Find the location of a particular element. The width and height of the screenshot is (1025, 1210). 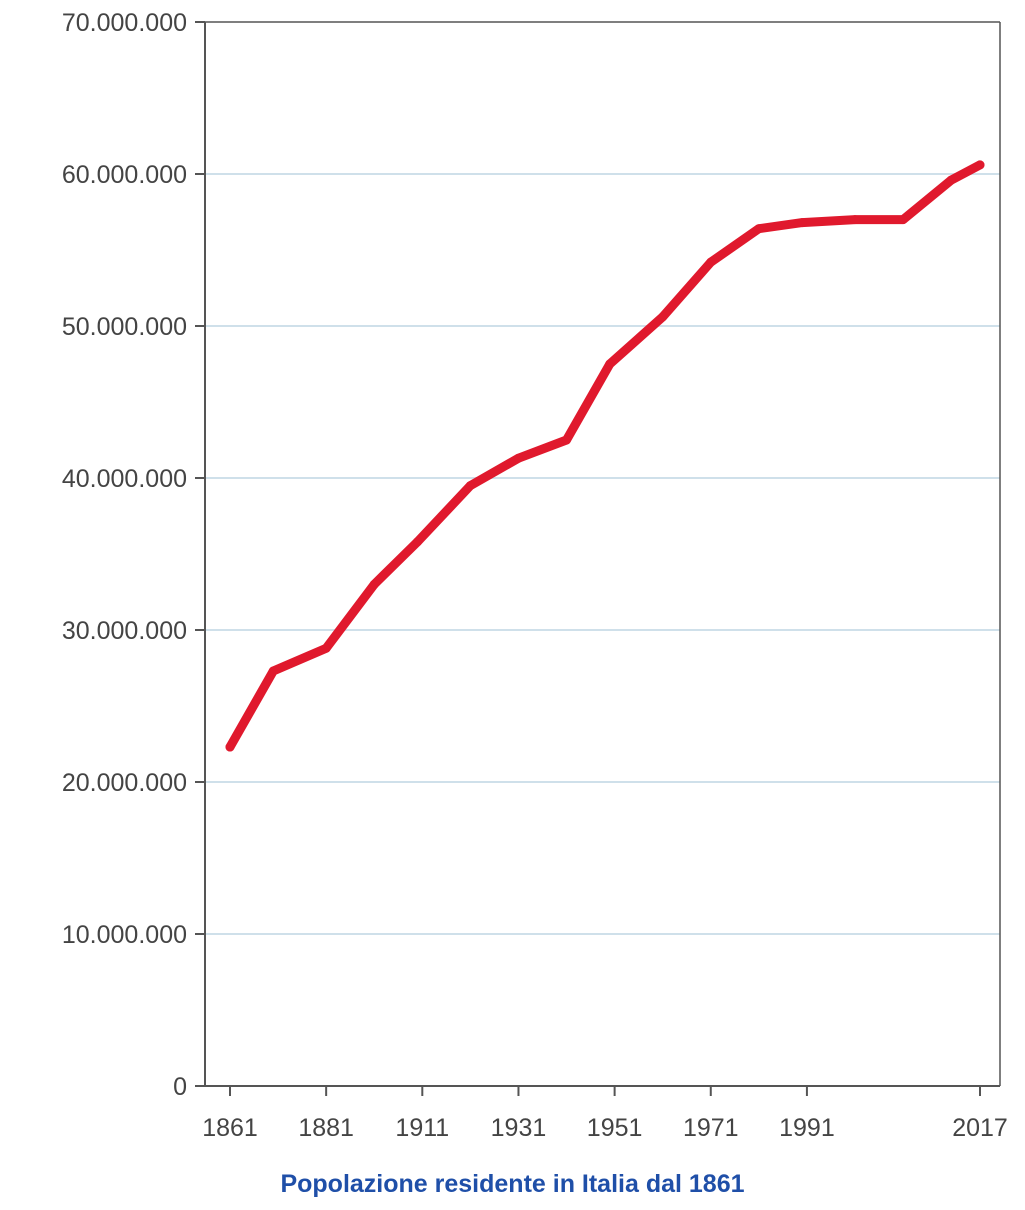

y-tick-label: 20.000.000 is located at coordinates (124, 783).